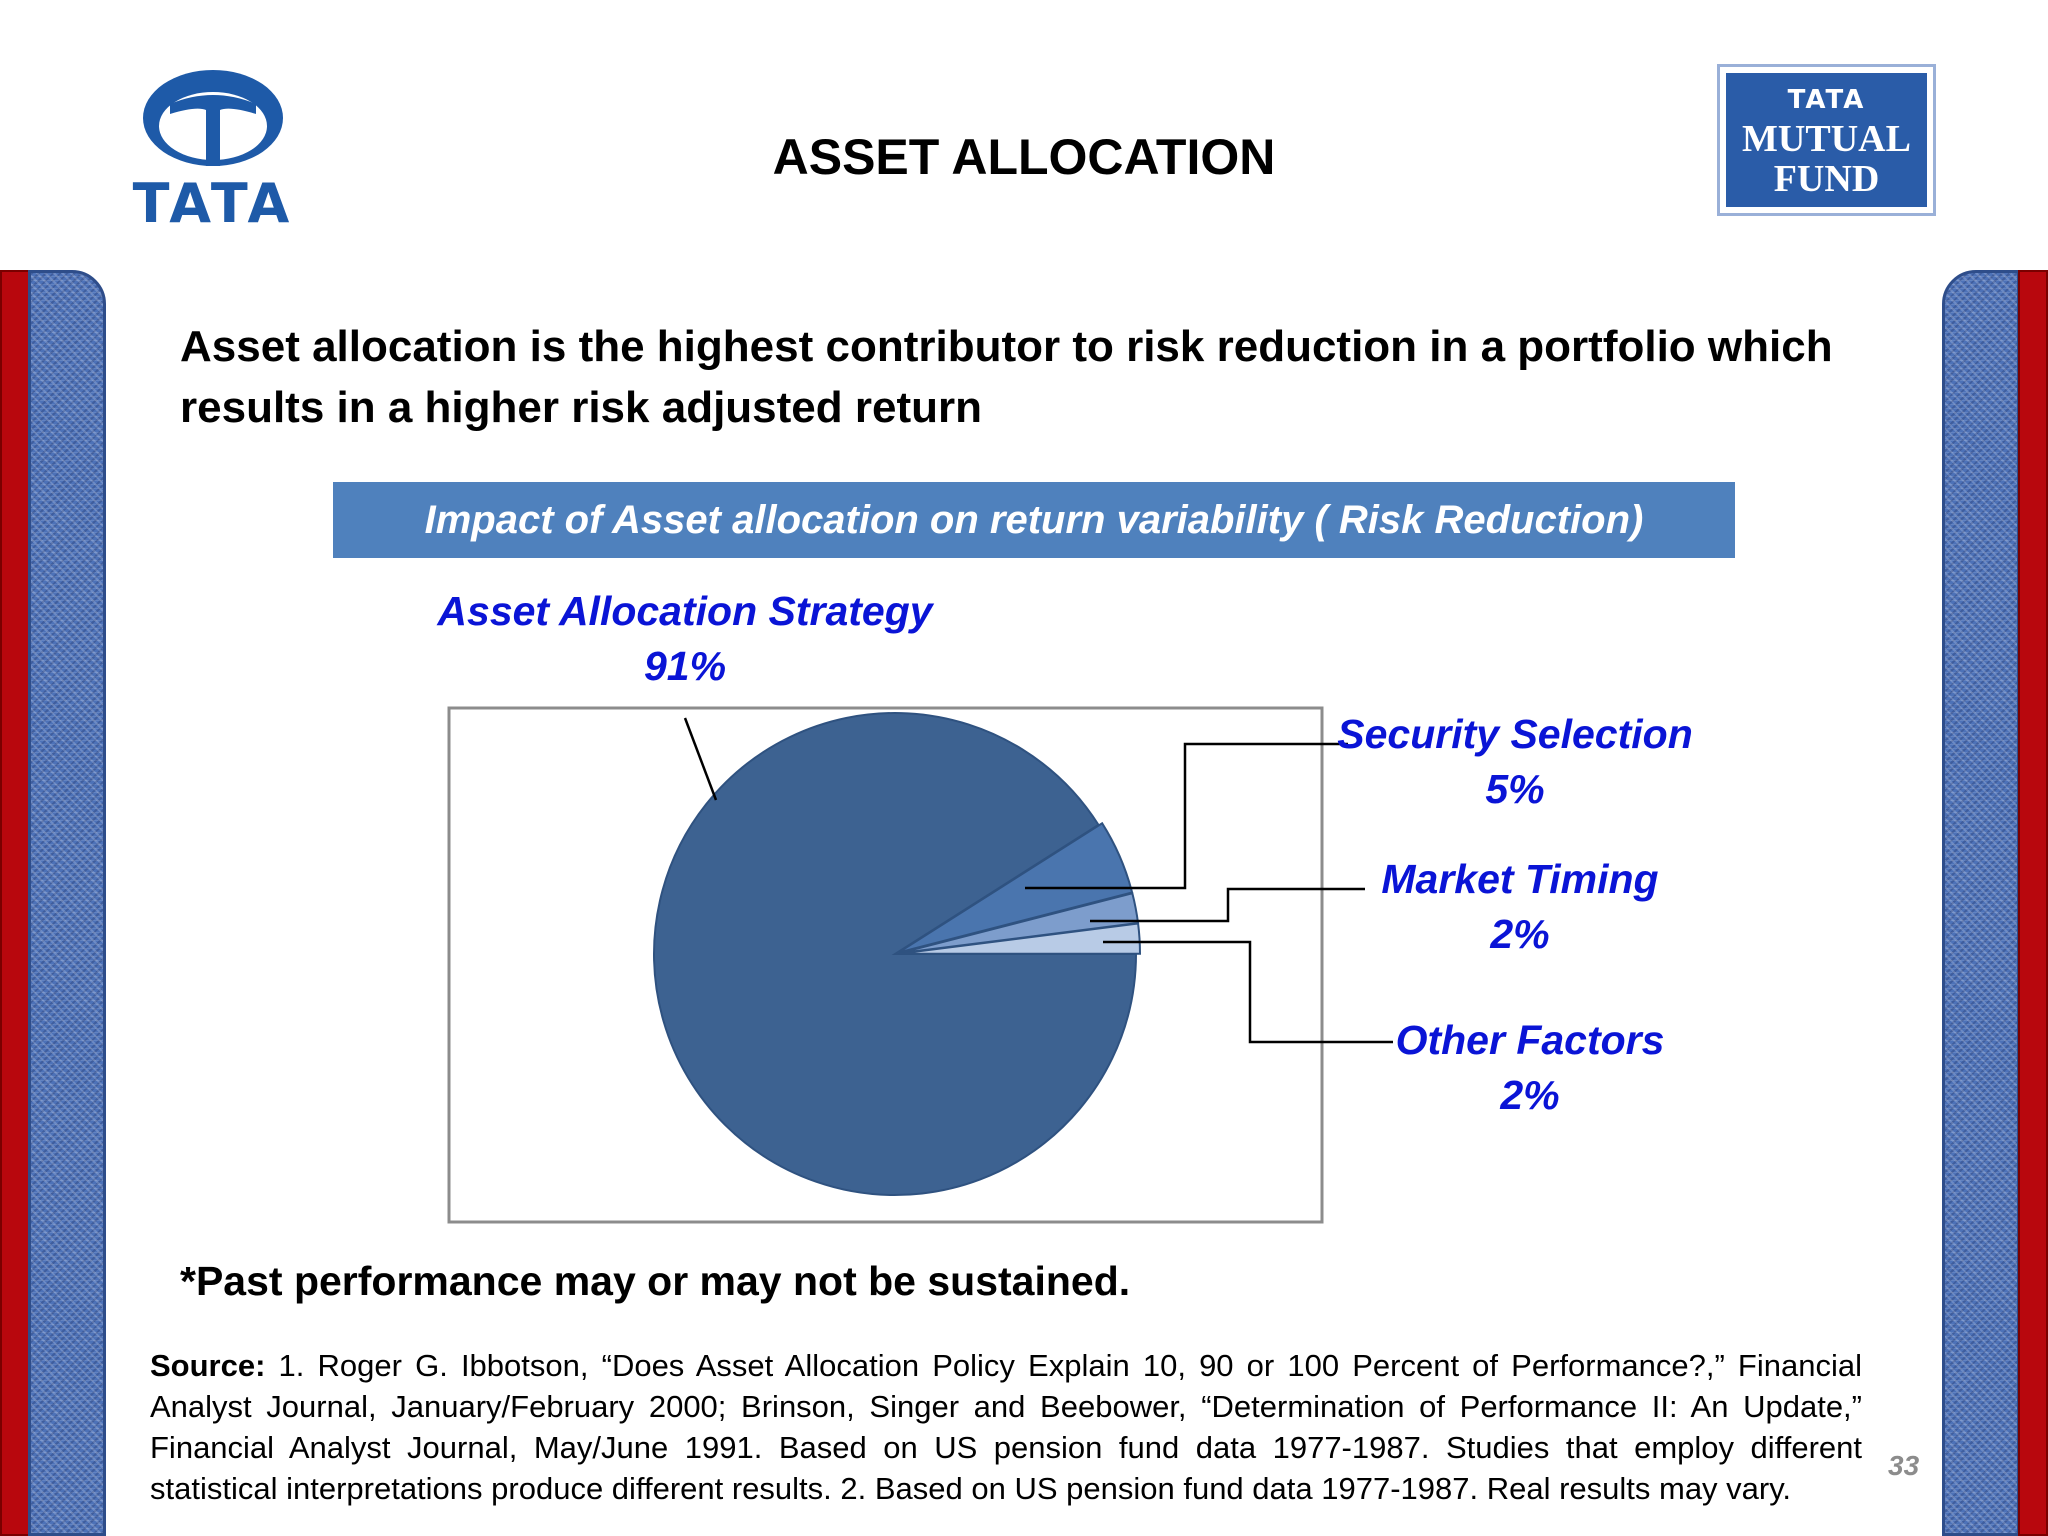 The image size is (2048, 1536). What do you see at coordinates (1515, 762) in the screenshot?
I see `pie-label-security-selection: Security Selection 5%` at bounding box center [1515, 762].